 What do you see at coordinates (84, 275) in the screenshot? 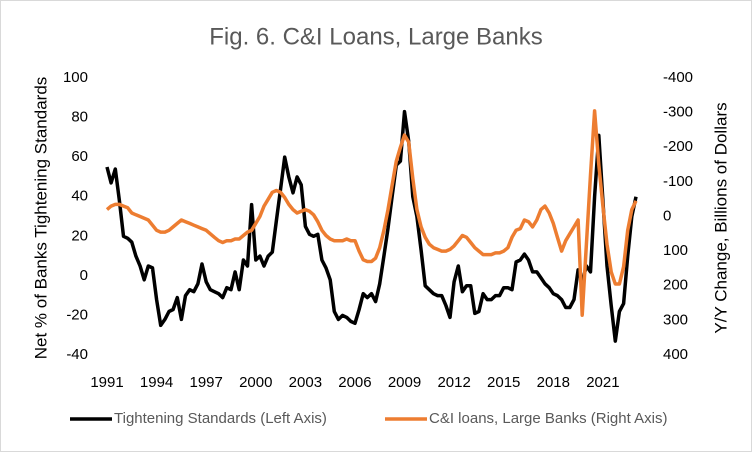
I see `y-tick-label: 0` at bounding box center [84, 275].